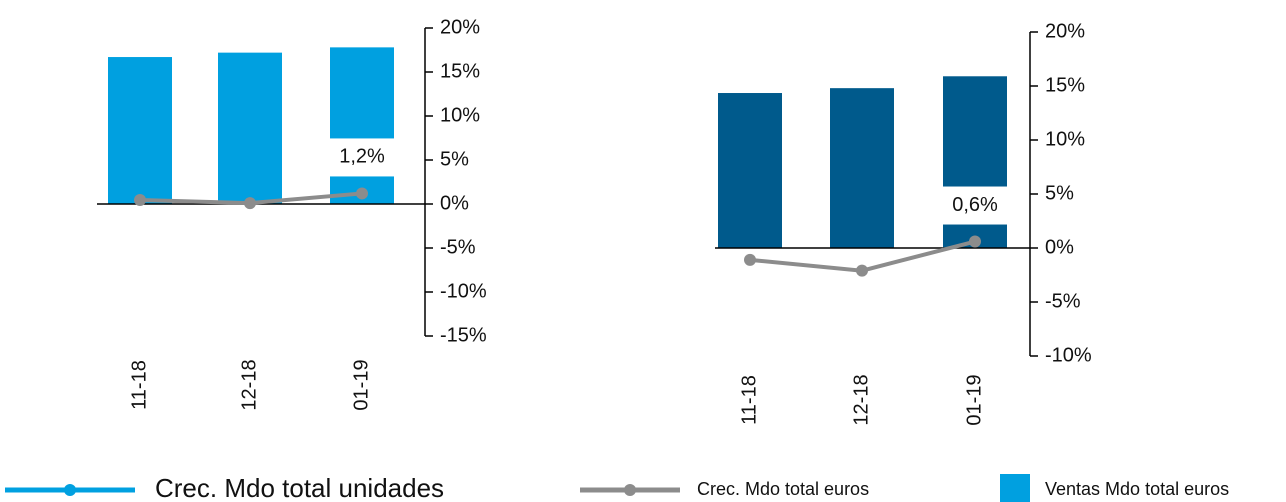 The width and height of the screenshot is (1286, 502). Describe the element at coordinates (299, 487) in the screenshot. I see `legend-label: Crec. Mdo total unidades` at that location.